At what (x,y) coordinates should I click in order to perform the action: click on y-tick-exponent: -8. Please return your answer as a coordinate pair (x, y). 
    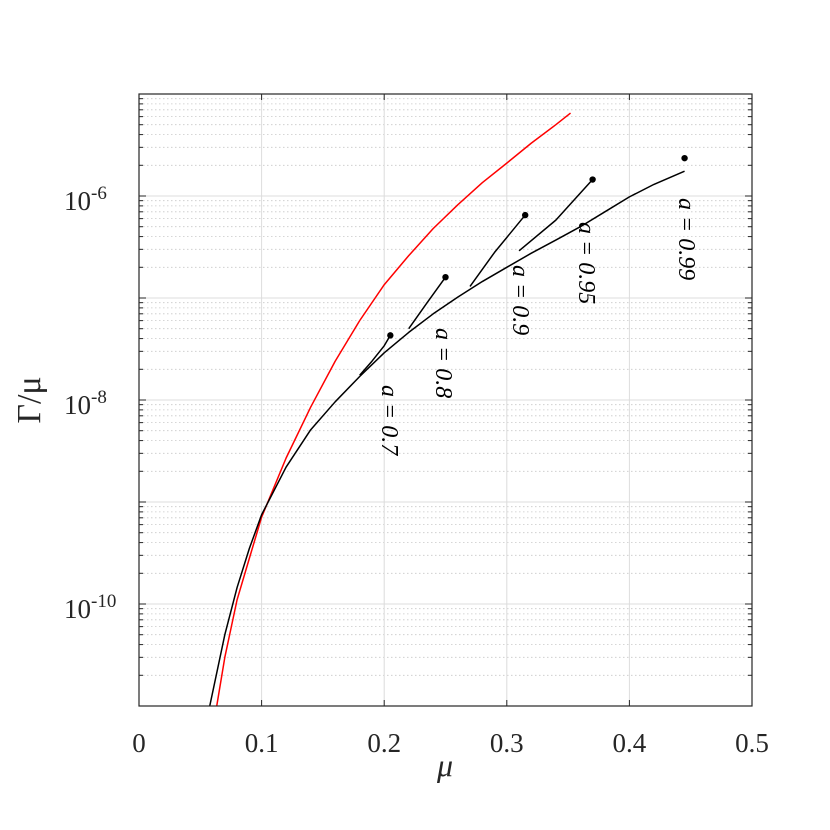
    Looking at the image, I should click on (99, 397).